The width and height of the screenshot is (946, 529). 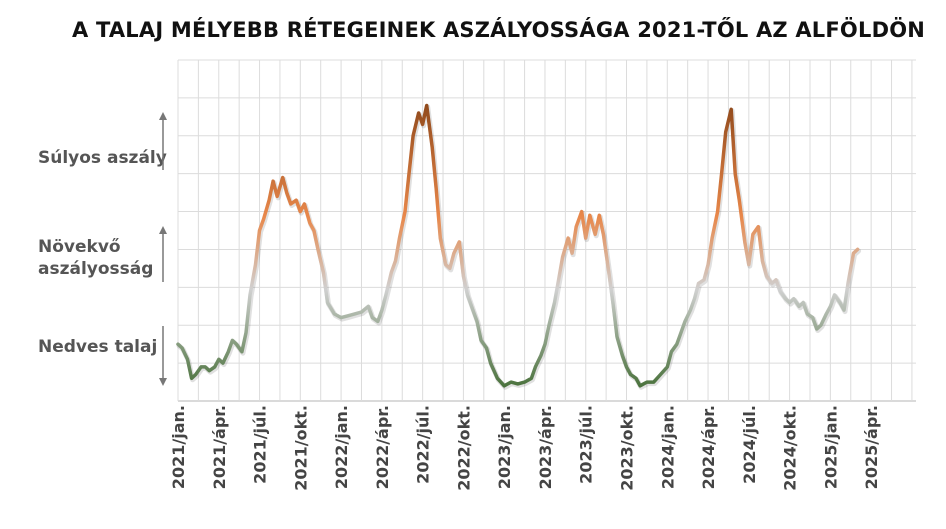 I want to click on x-tick-label: 2023/júl., so click(x=586, y=444).